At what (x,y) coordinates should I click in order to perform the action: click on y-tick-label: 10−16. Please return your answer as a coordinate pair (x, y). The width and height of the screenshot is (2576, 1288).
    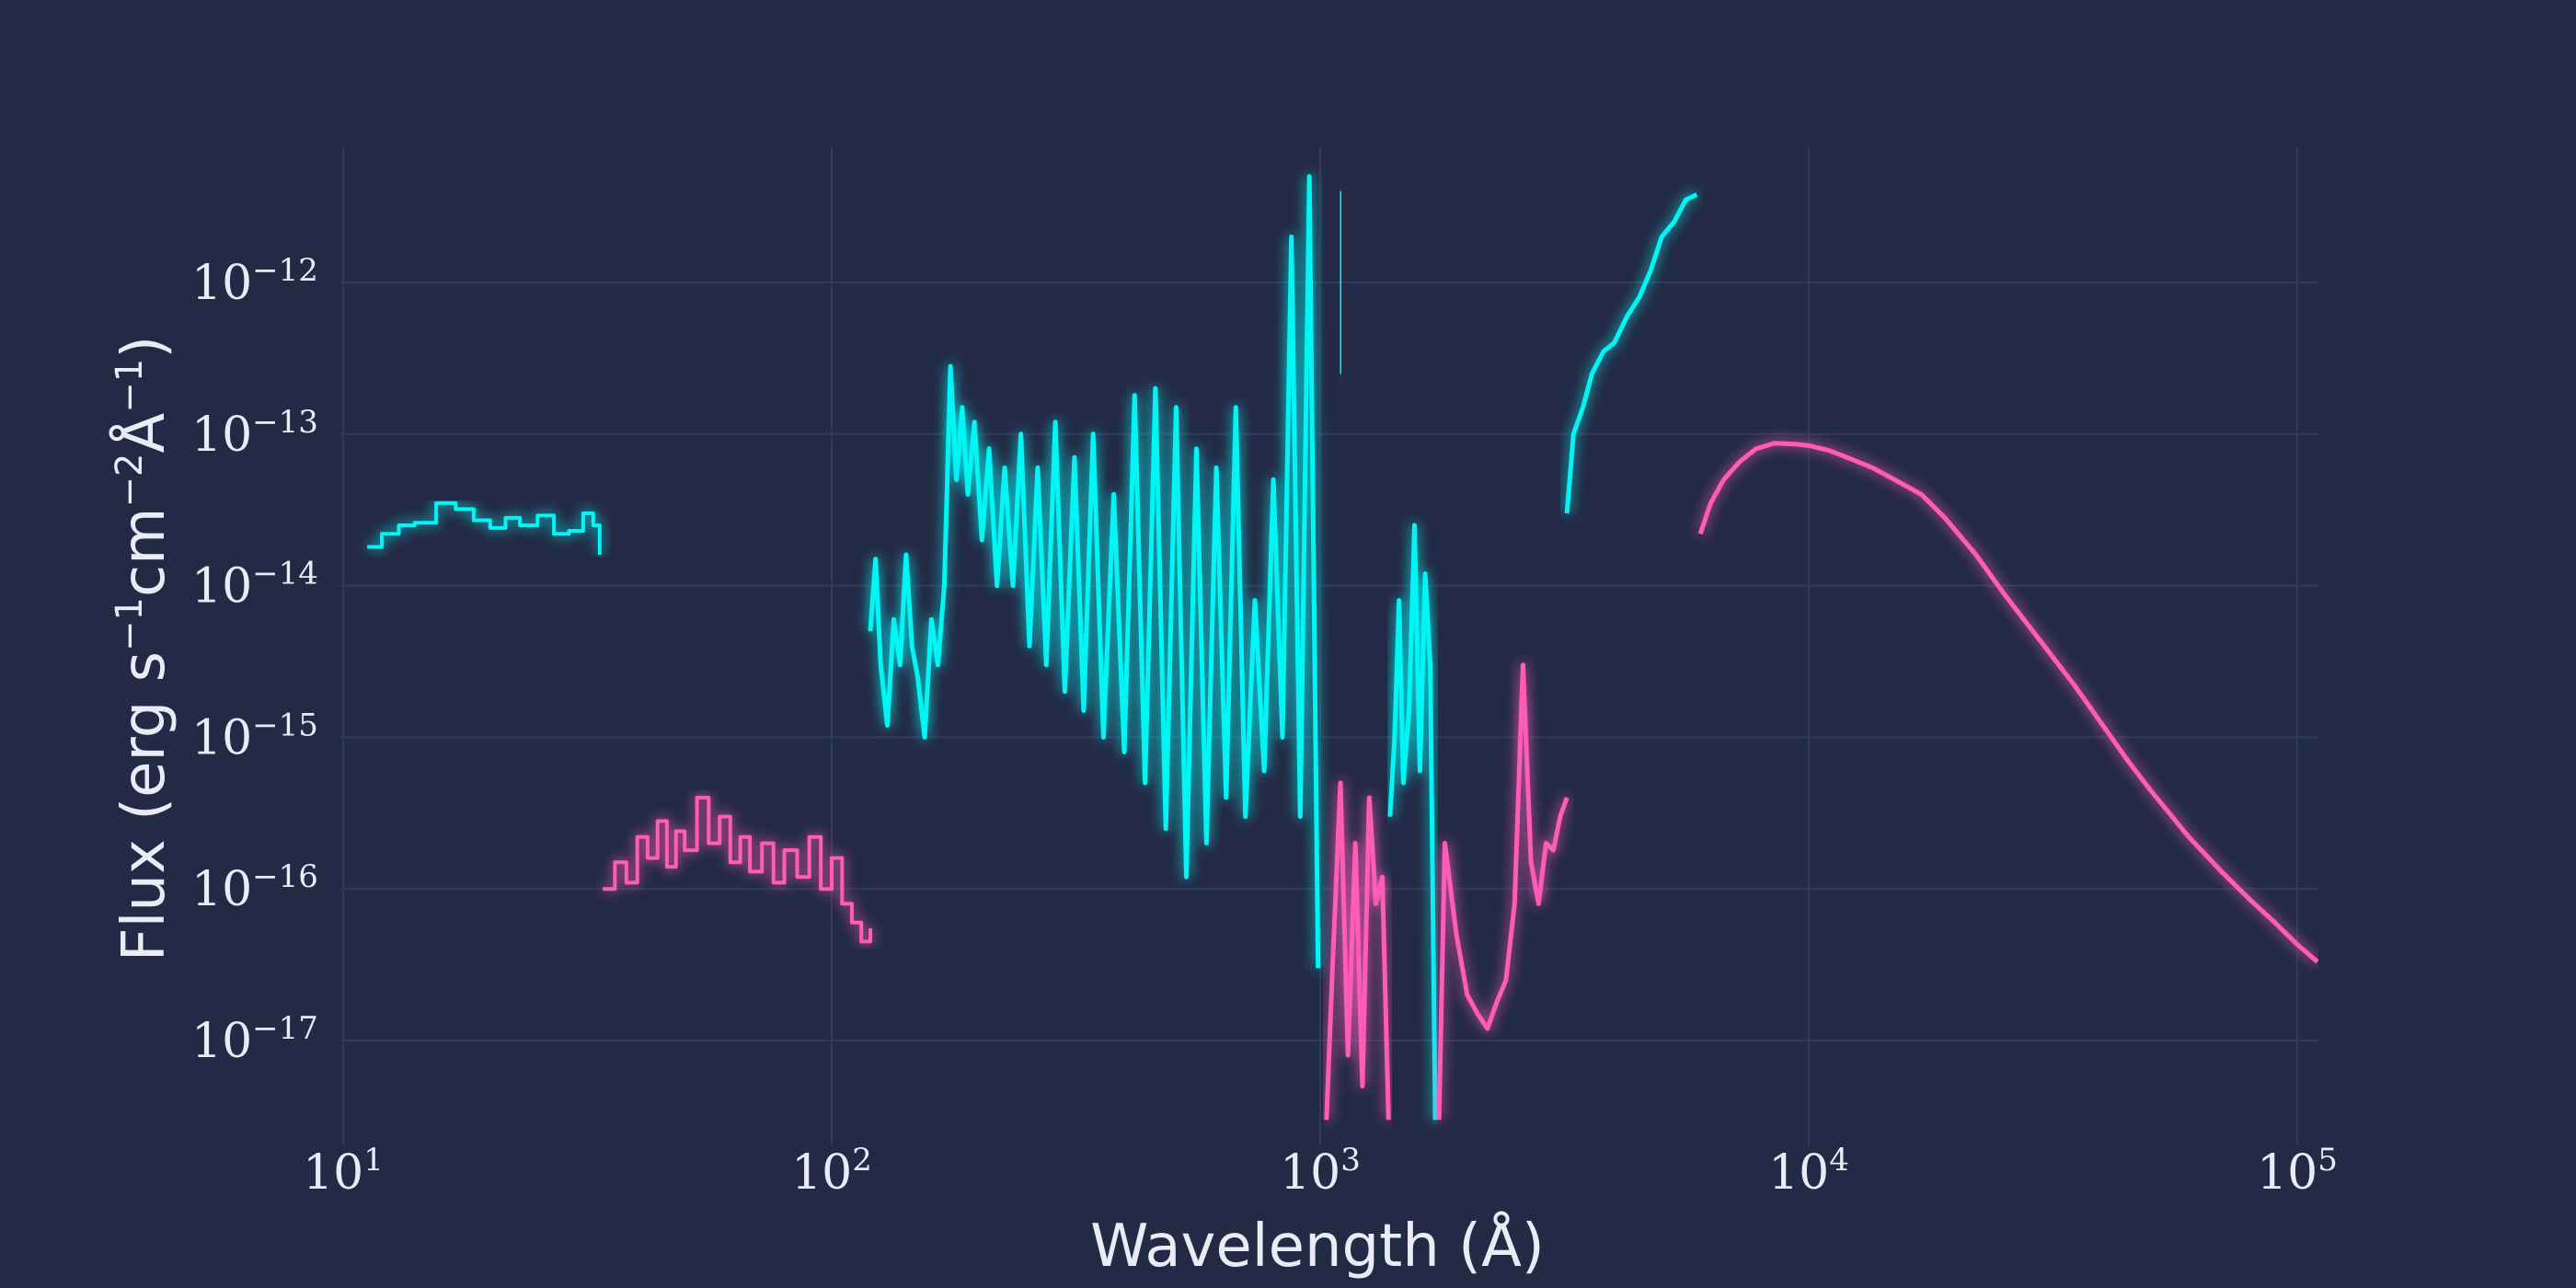
    Looking at the image, I should click on (254, 887).